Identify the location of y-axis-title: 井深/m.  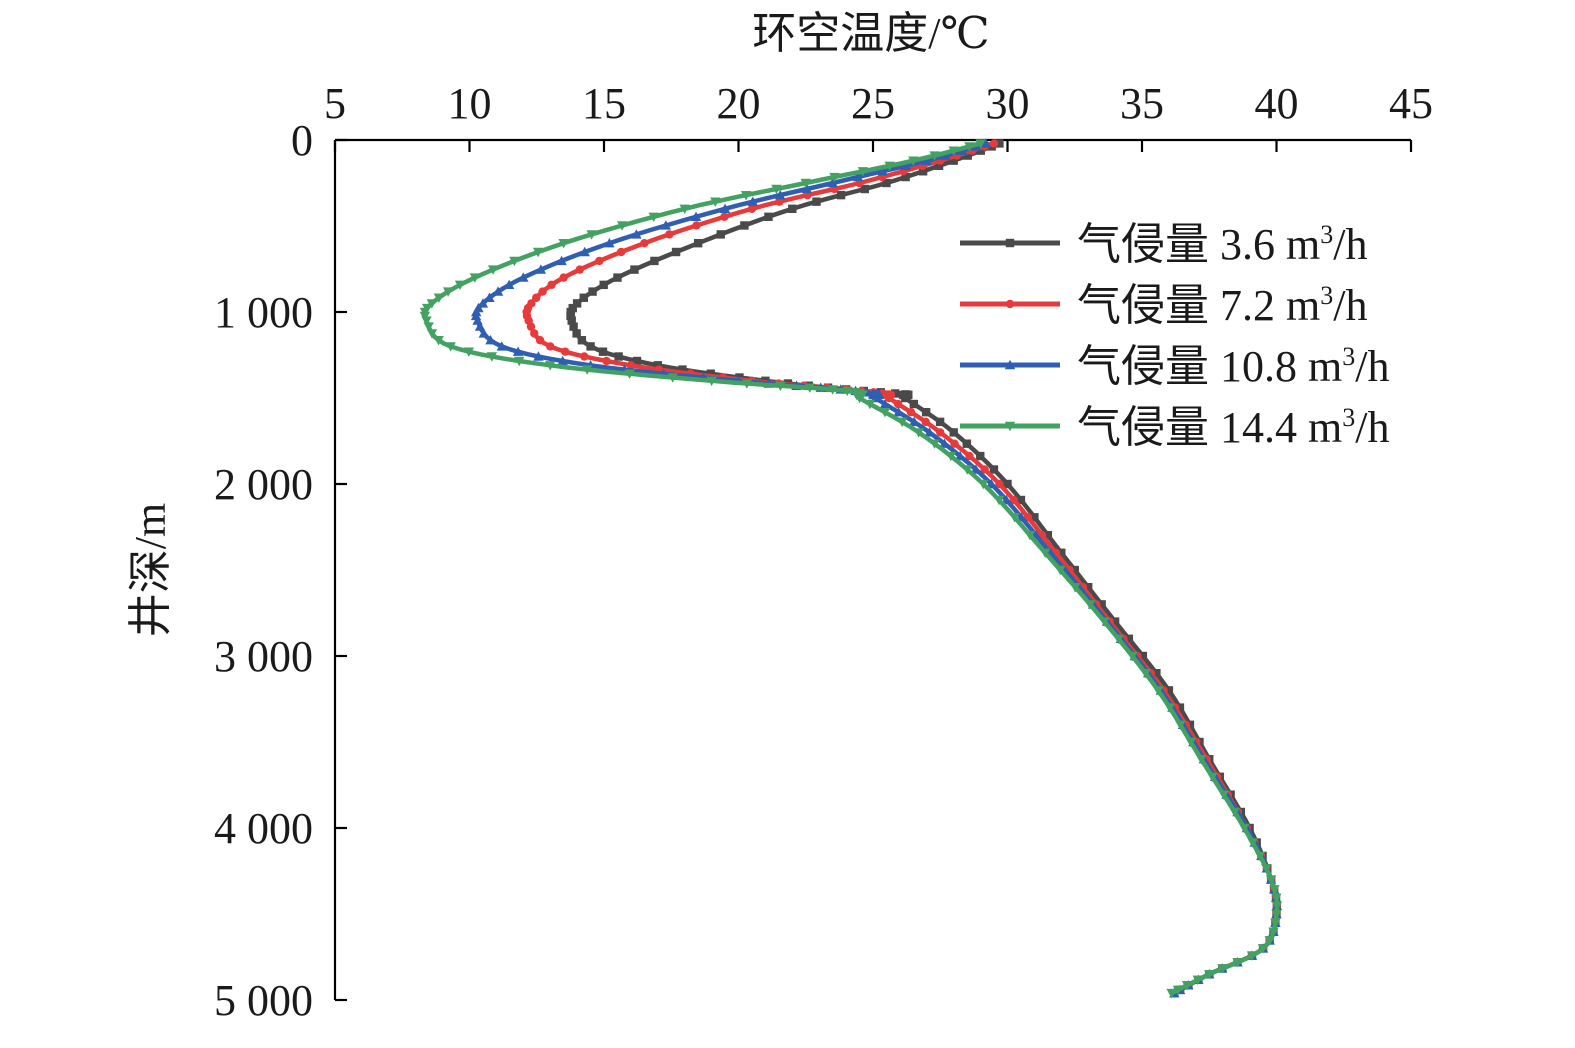
(150, 570).